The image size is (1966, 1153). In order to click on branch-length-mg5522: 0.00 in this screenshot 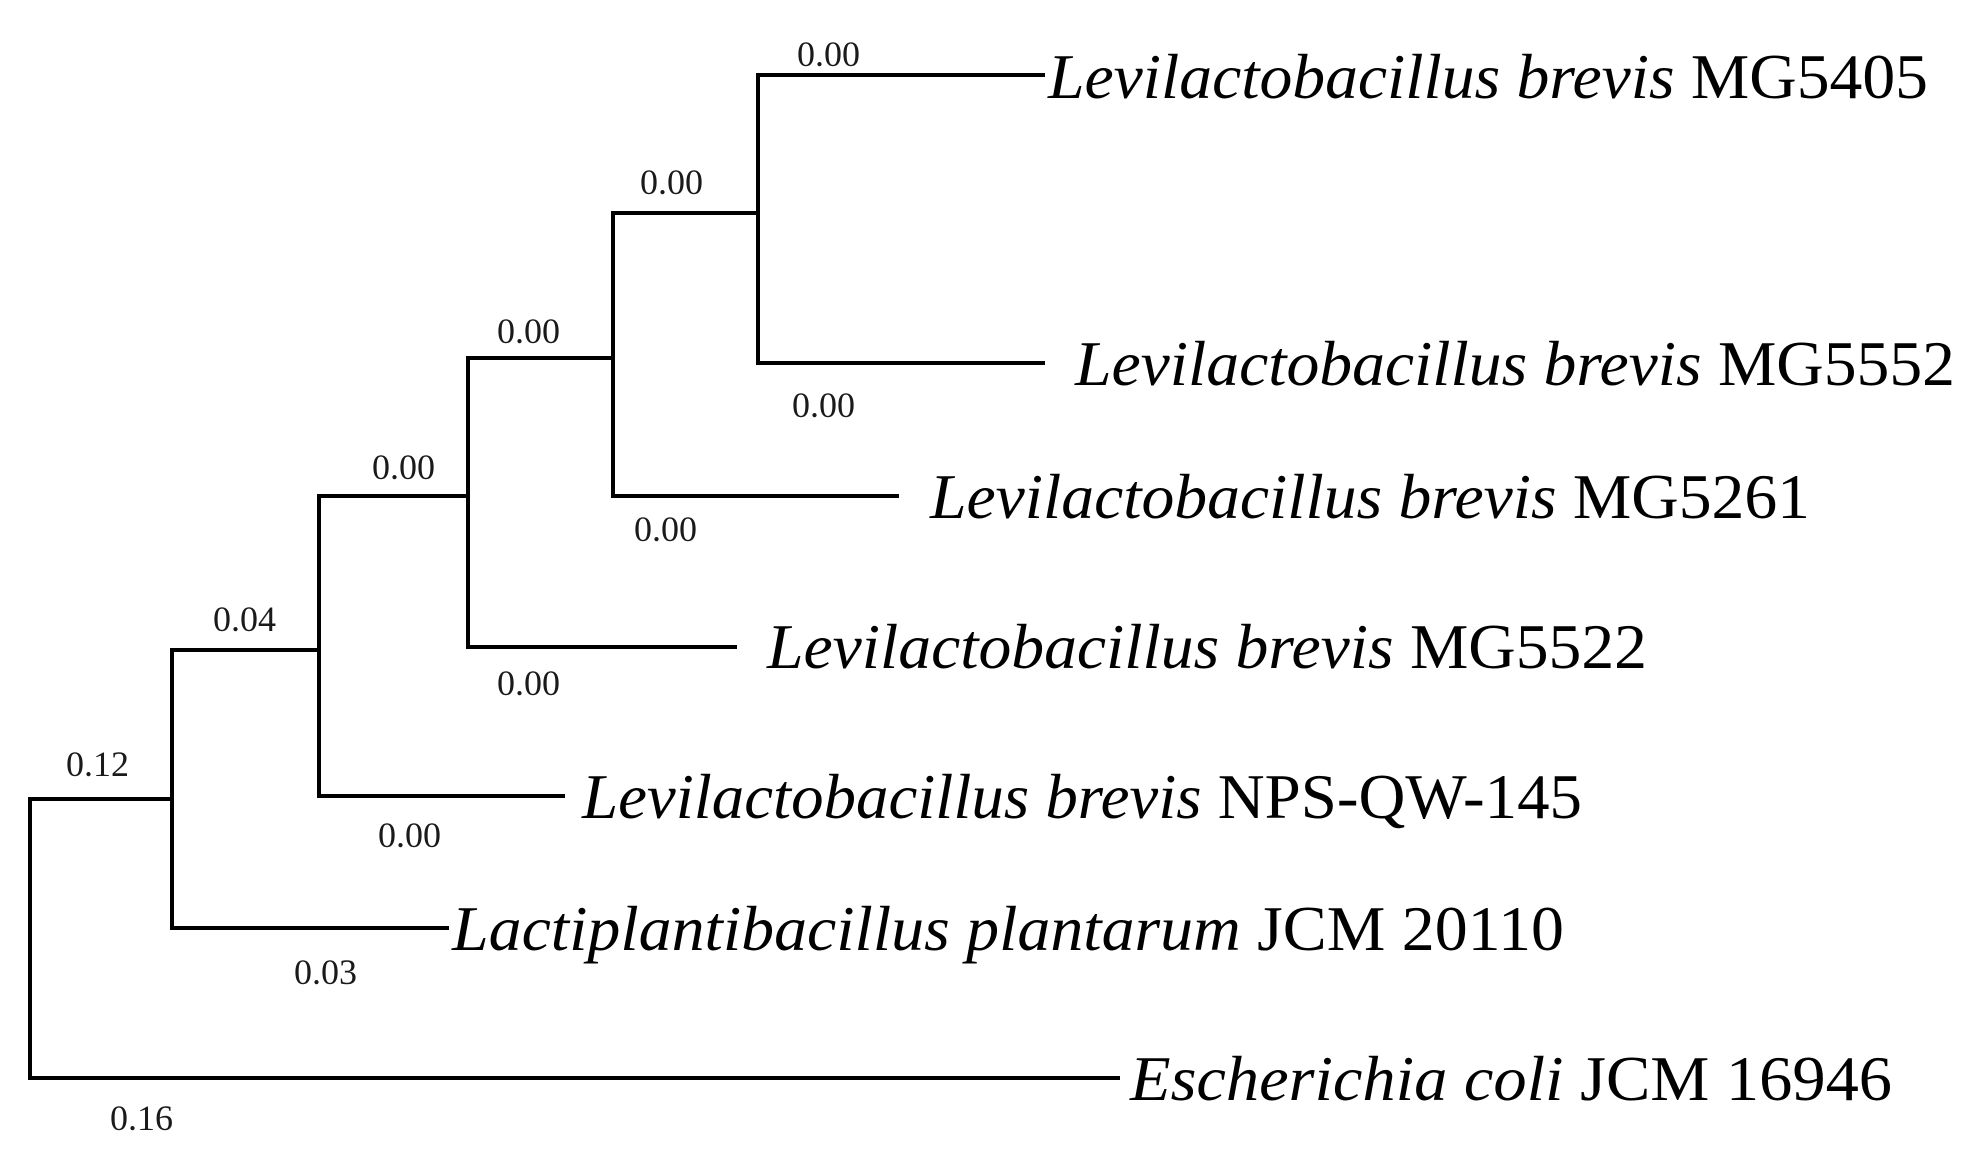, I will do `click(528, 683)`.